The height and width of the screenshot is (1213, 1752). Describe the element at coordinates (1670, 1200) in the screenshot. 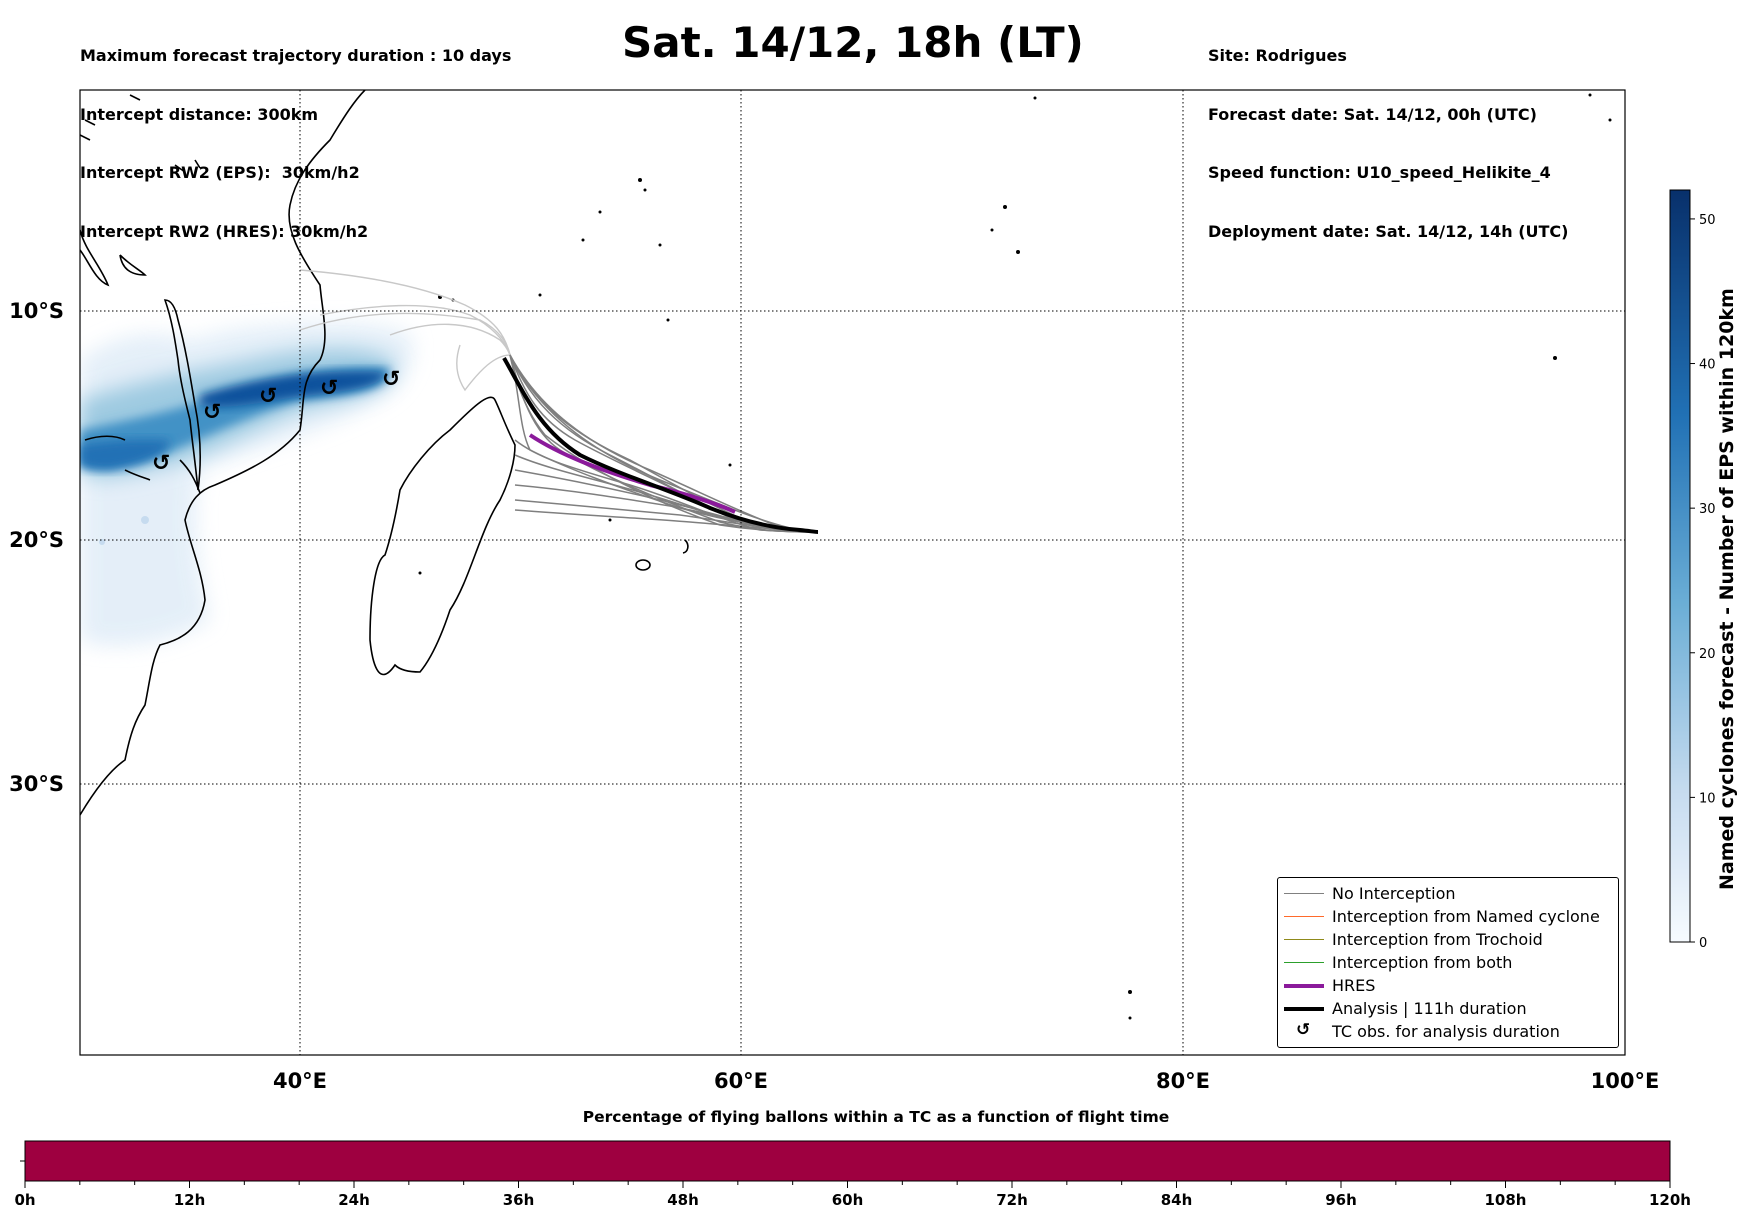

I see `bar-tick-label: 120h` at that location.